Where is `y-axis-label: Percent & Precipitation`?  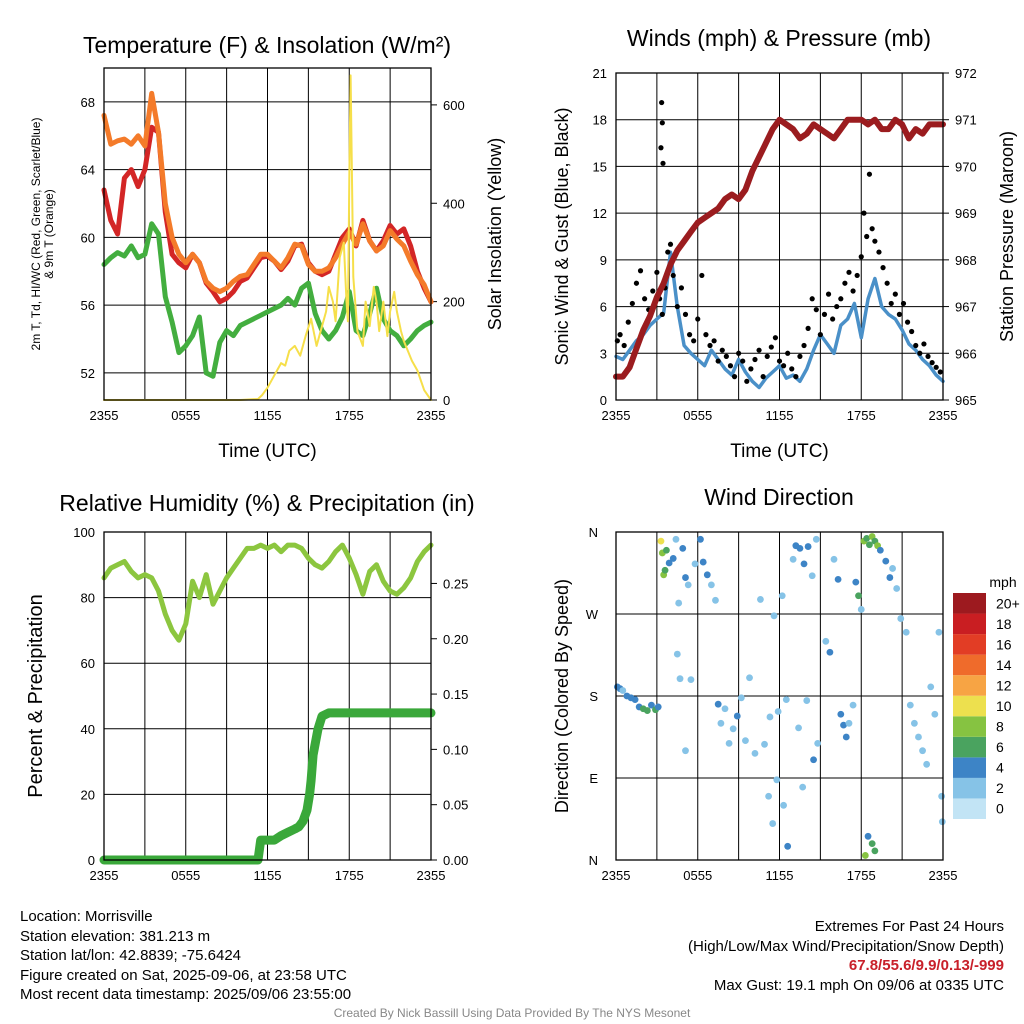 y-axis-label: Percent & Precipitation is located at coordinates (36, 695).